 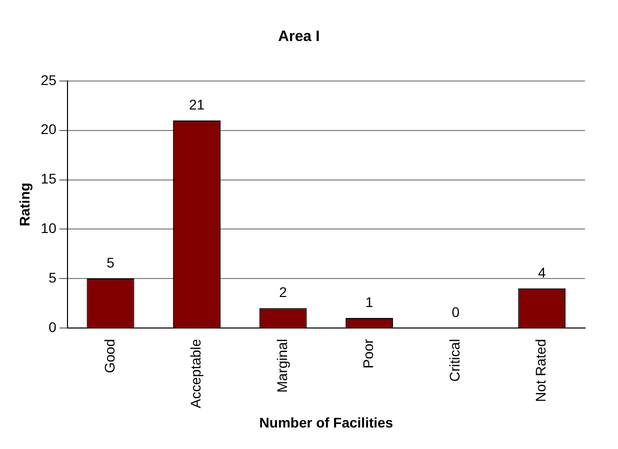 I want to click on y-tick-label: 5, so click(x=52, y=277).